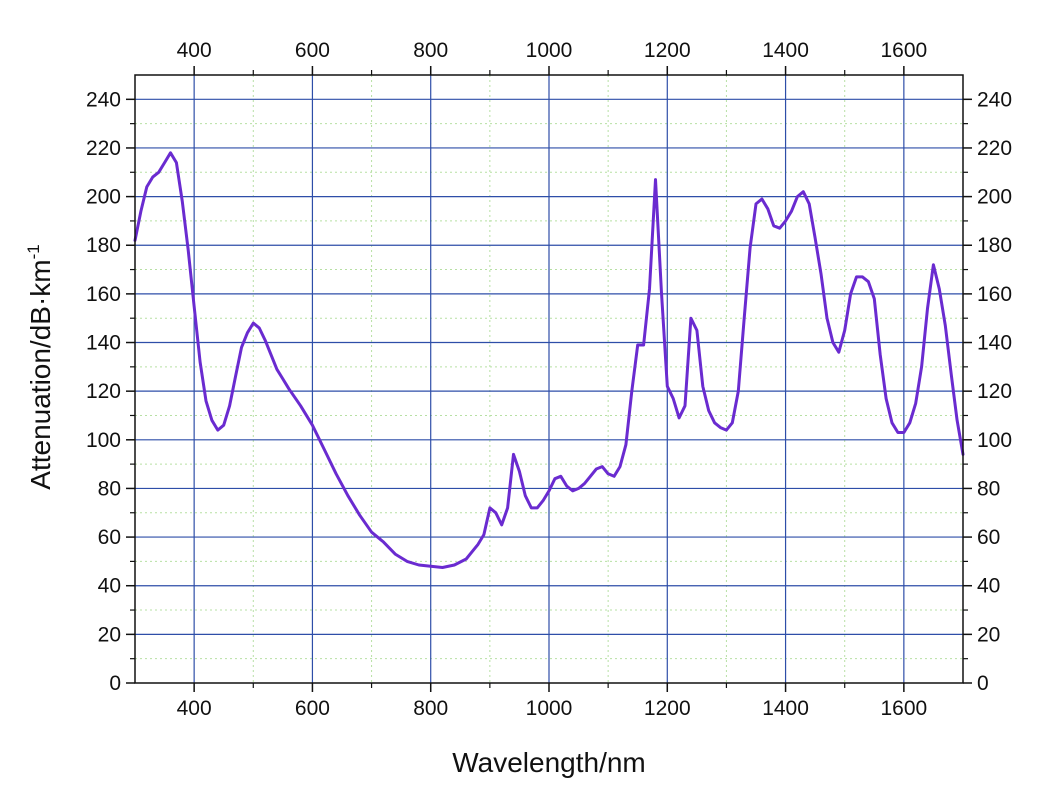 The image size is (1046, 800). I want to click on x-top-tick-label: 1000, so click(549, 50).